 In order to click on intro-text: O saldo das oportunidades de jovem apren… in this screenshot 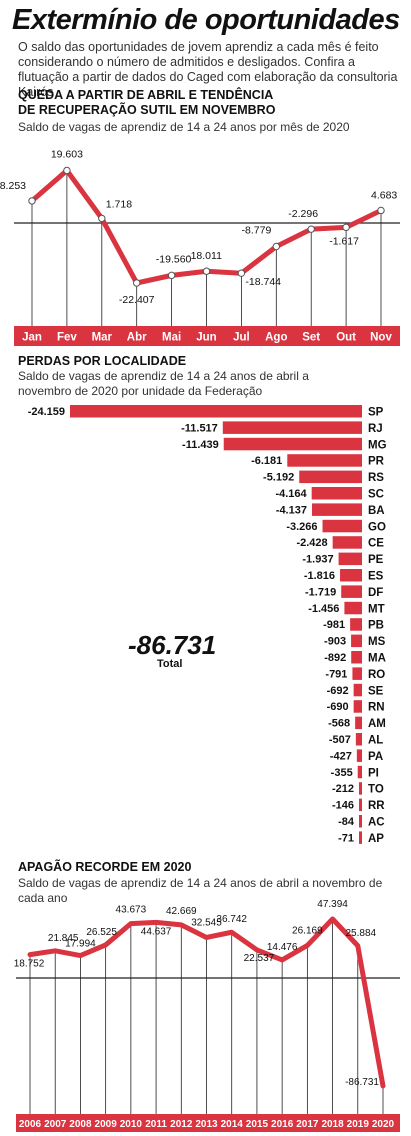, I will do `click(208, 69)`.